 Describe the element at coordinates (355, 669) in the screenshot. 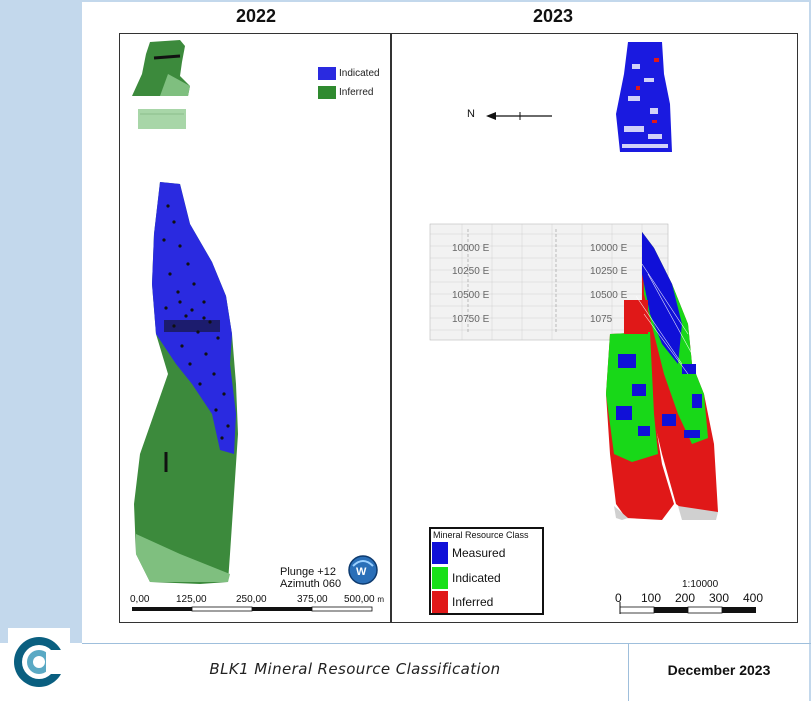

I see `footer-title: BLK1 Mineral Resource Classification` at that location.